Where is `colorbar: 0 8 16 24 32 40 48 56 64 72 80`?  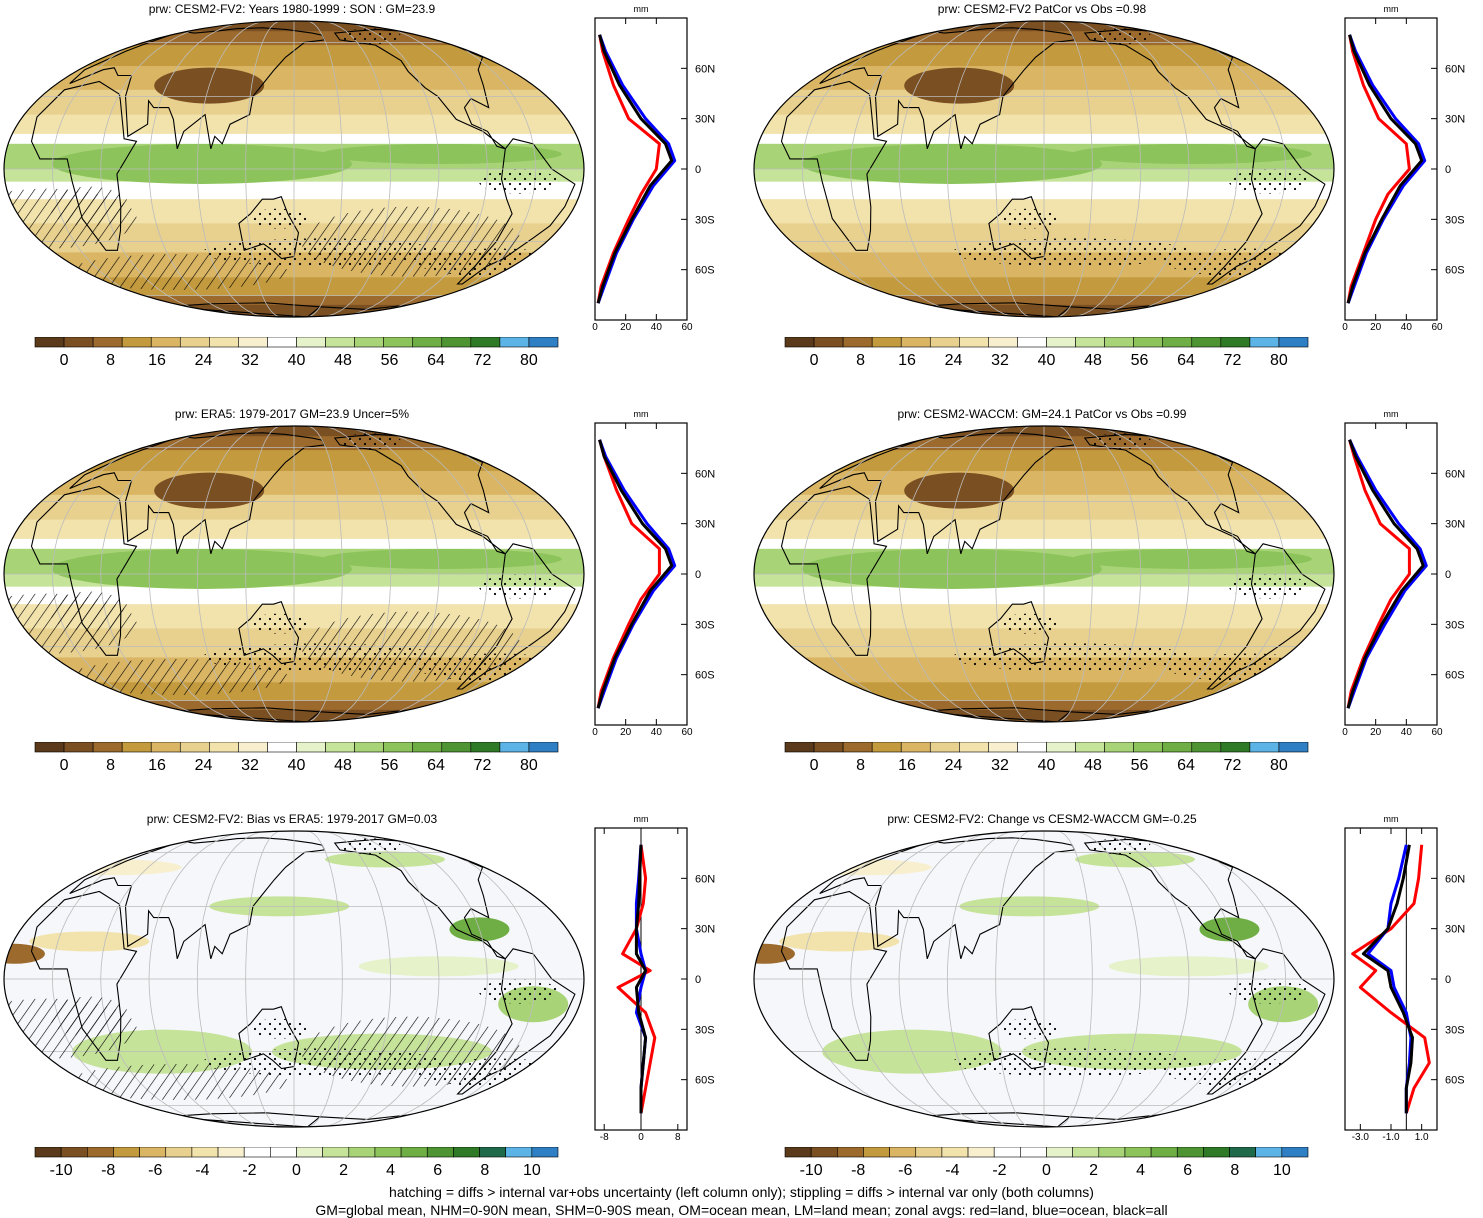
colorbar: 0 8 16 24 32 40 48 56 64 72 80 is located at coordinates (296, 353).